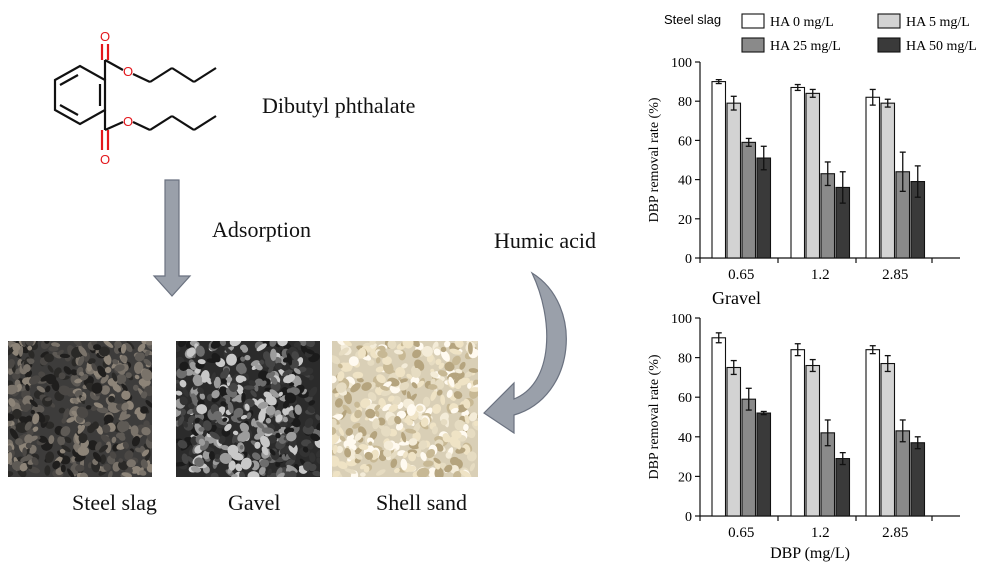  I want to click on legend-label: HA 50 mg/L, so click(941, 46).